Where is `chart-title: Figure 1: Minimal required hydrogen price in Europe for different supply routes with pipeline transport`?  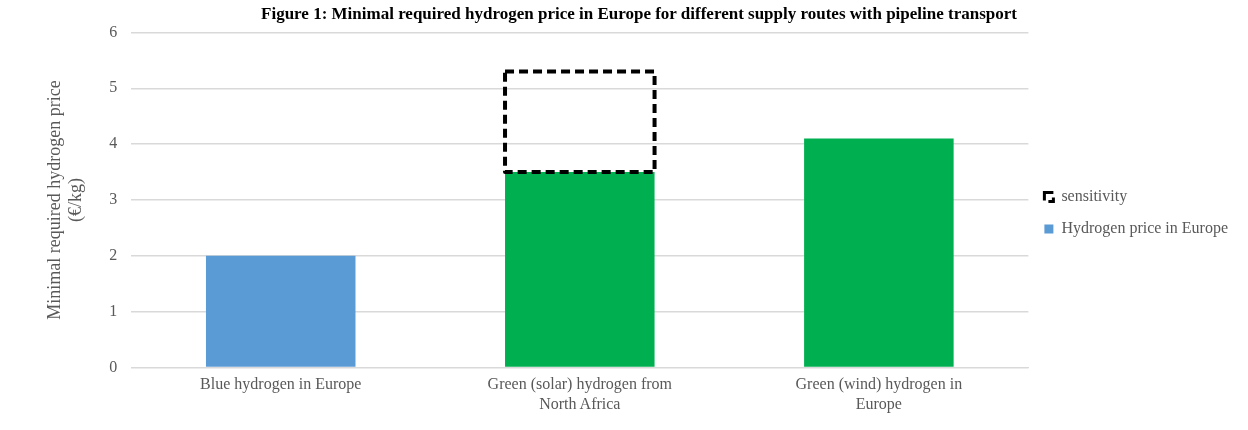
chart-title: Figure 1: Minimal required hydrogen price in Europe for different supply routes with pipeline transport is located at coordinates (639, 13).